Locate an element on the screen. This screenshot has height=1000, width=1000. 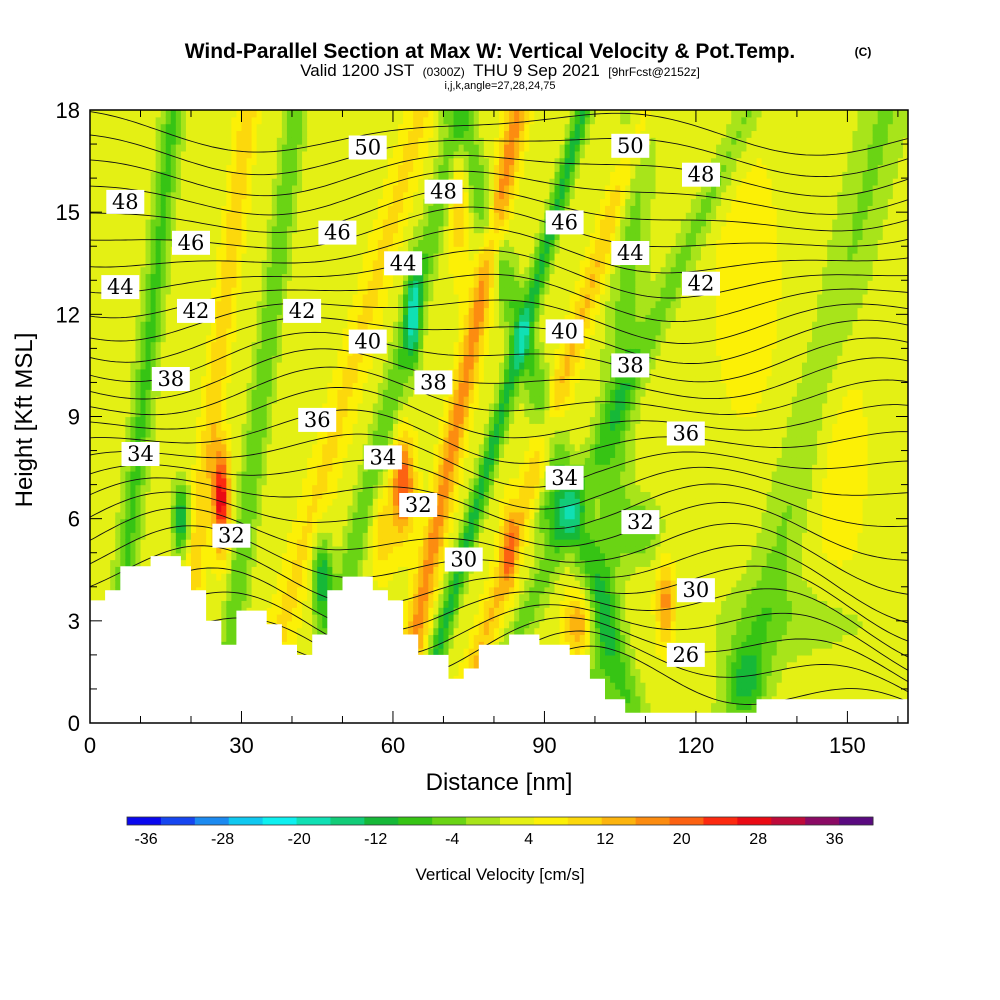
contour-label-text: 44 is located at coordinates (630, 253).